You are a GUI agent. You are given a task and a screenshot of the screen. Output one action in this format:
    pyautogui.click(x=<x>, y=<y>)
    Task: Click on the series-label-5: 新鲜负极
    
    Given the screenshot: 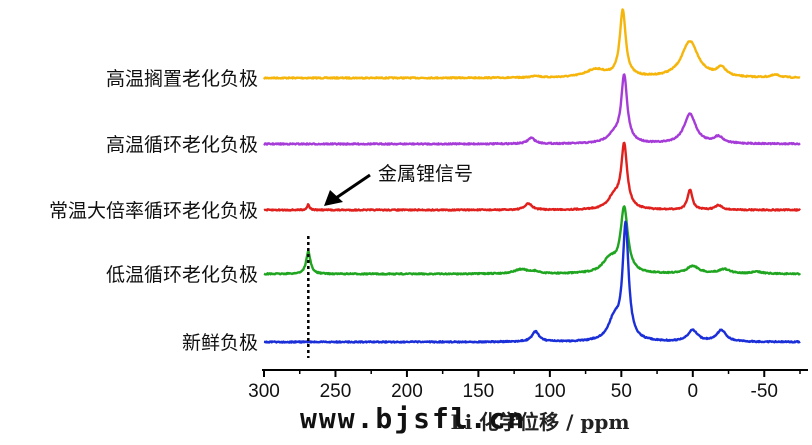 What is the action you would take?
    pyautogui.click(x=220, y=343)
    